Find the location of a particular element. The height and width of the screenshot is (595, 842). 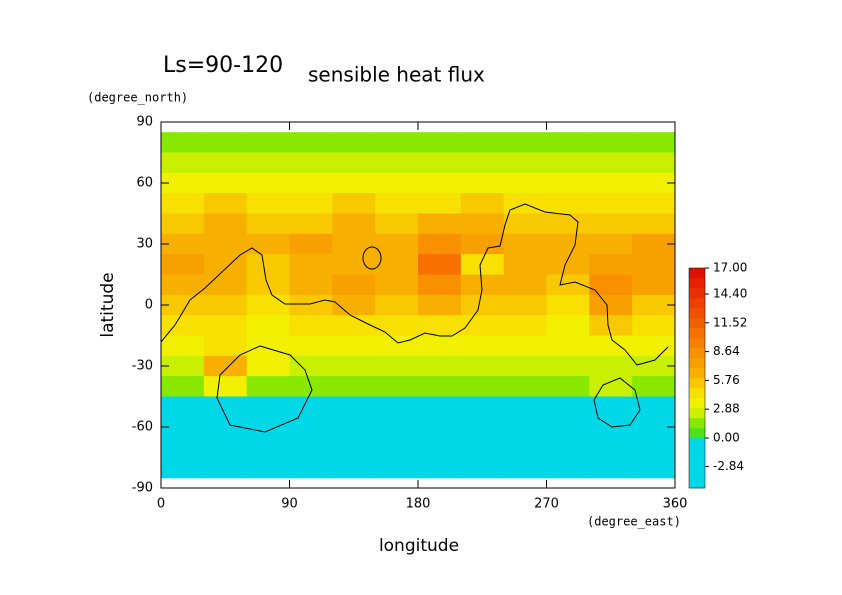

x-axis-label: longitude is located at coordinates (419, 546).